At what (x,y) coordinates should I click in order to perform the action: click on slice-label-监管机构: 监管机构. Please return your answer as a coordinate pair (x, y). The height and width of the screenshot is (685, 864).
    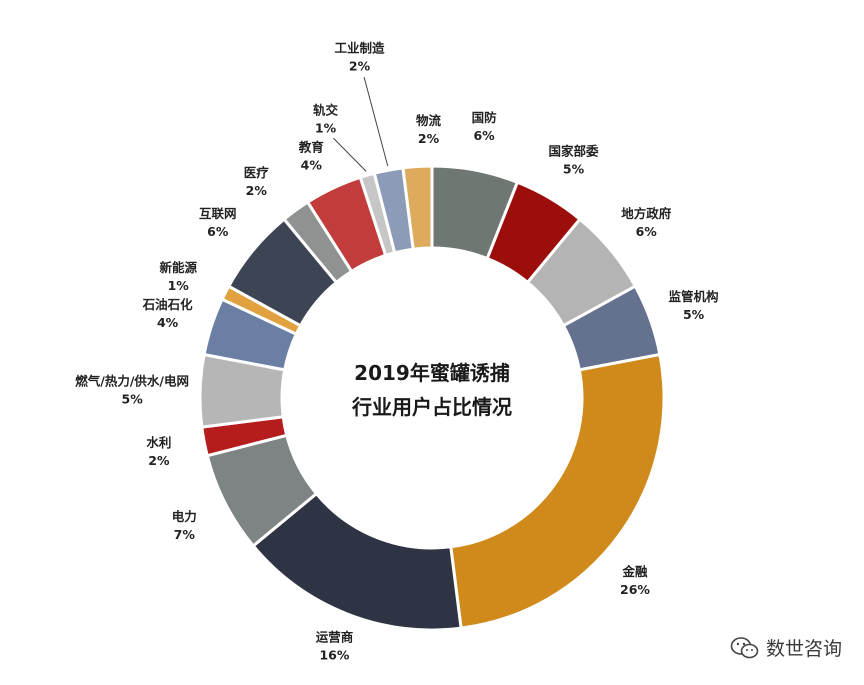
    Looking at the image, I should click on (694, 296).